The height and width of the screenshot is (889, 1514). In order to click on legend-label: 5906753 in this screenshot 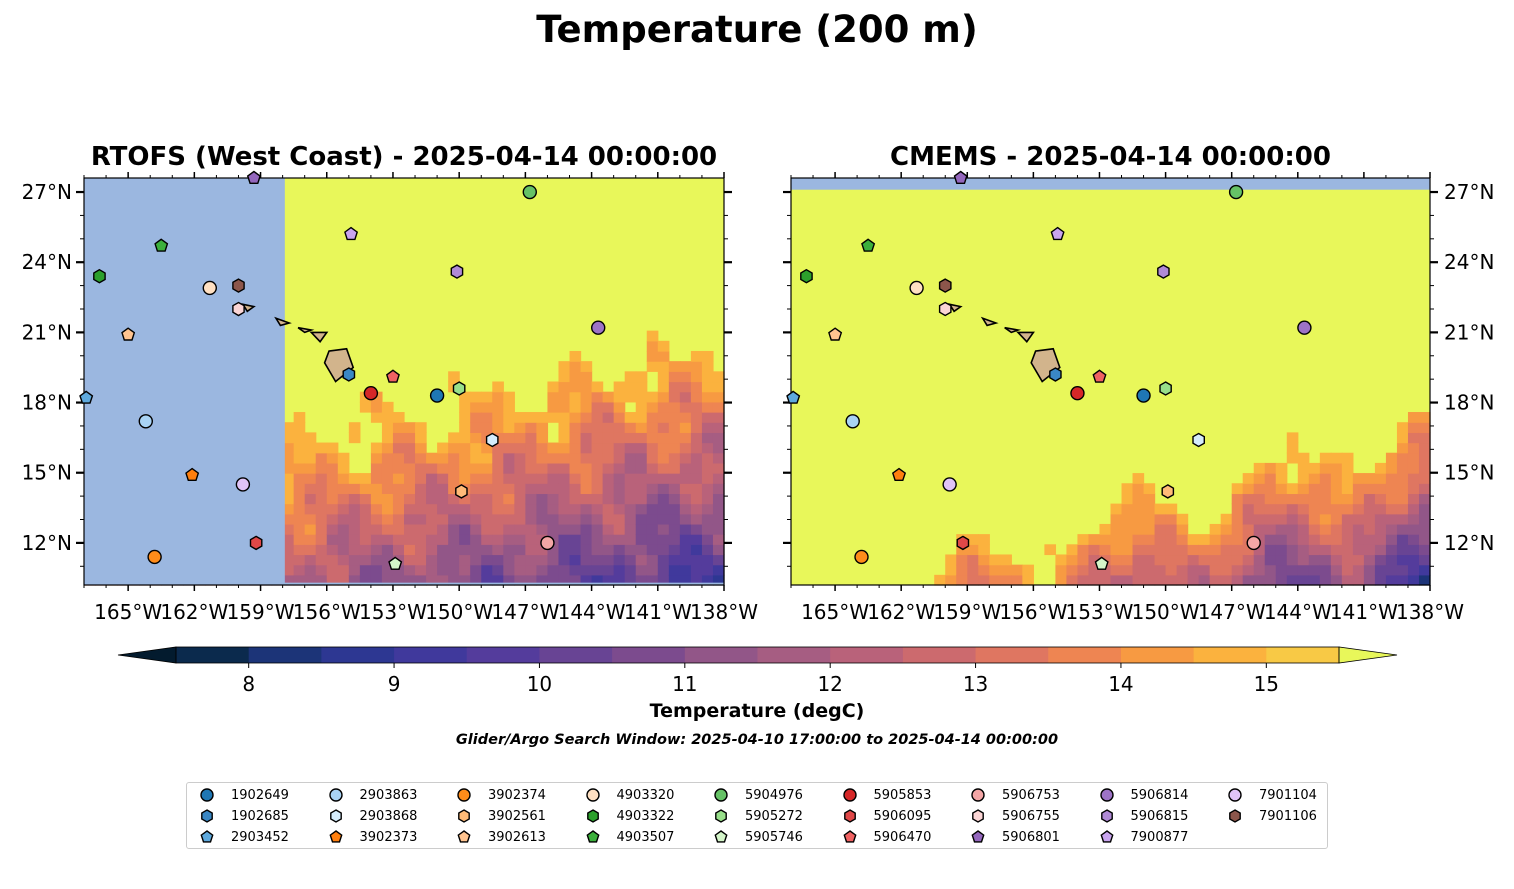, I will do `click(1031, 795)`.